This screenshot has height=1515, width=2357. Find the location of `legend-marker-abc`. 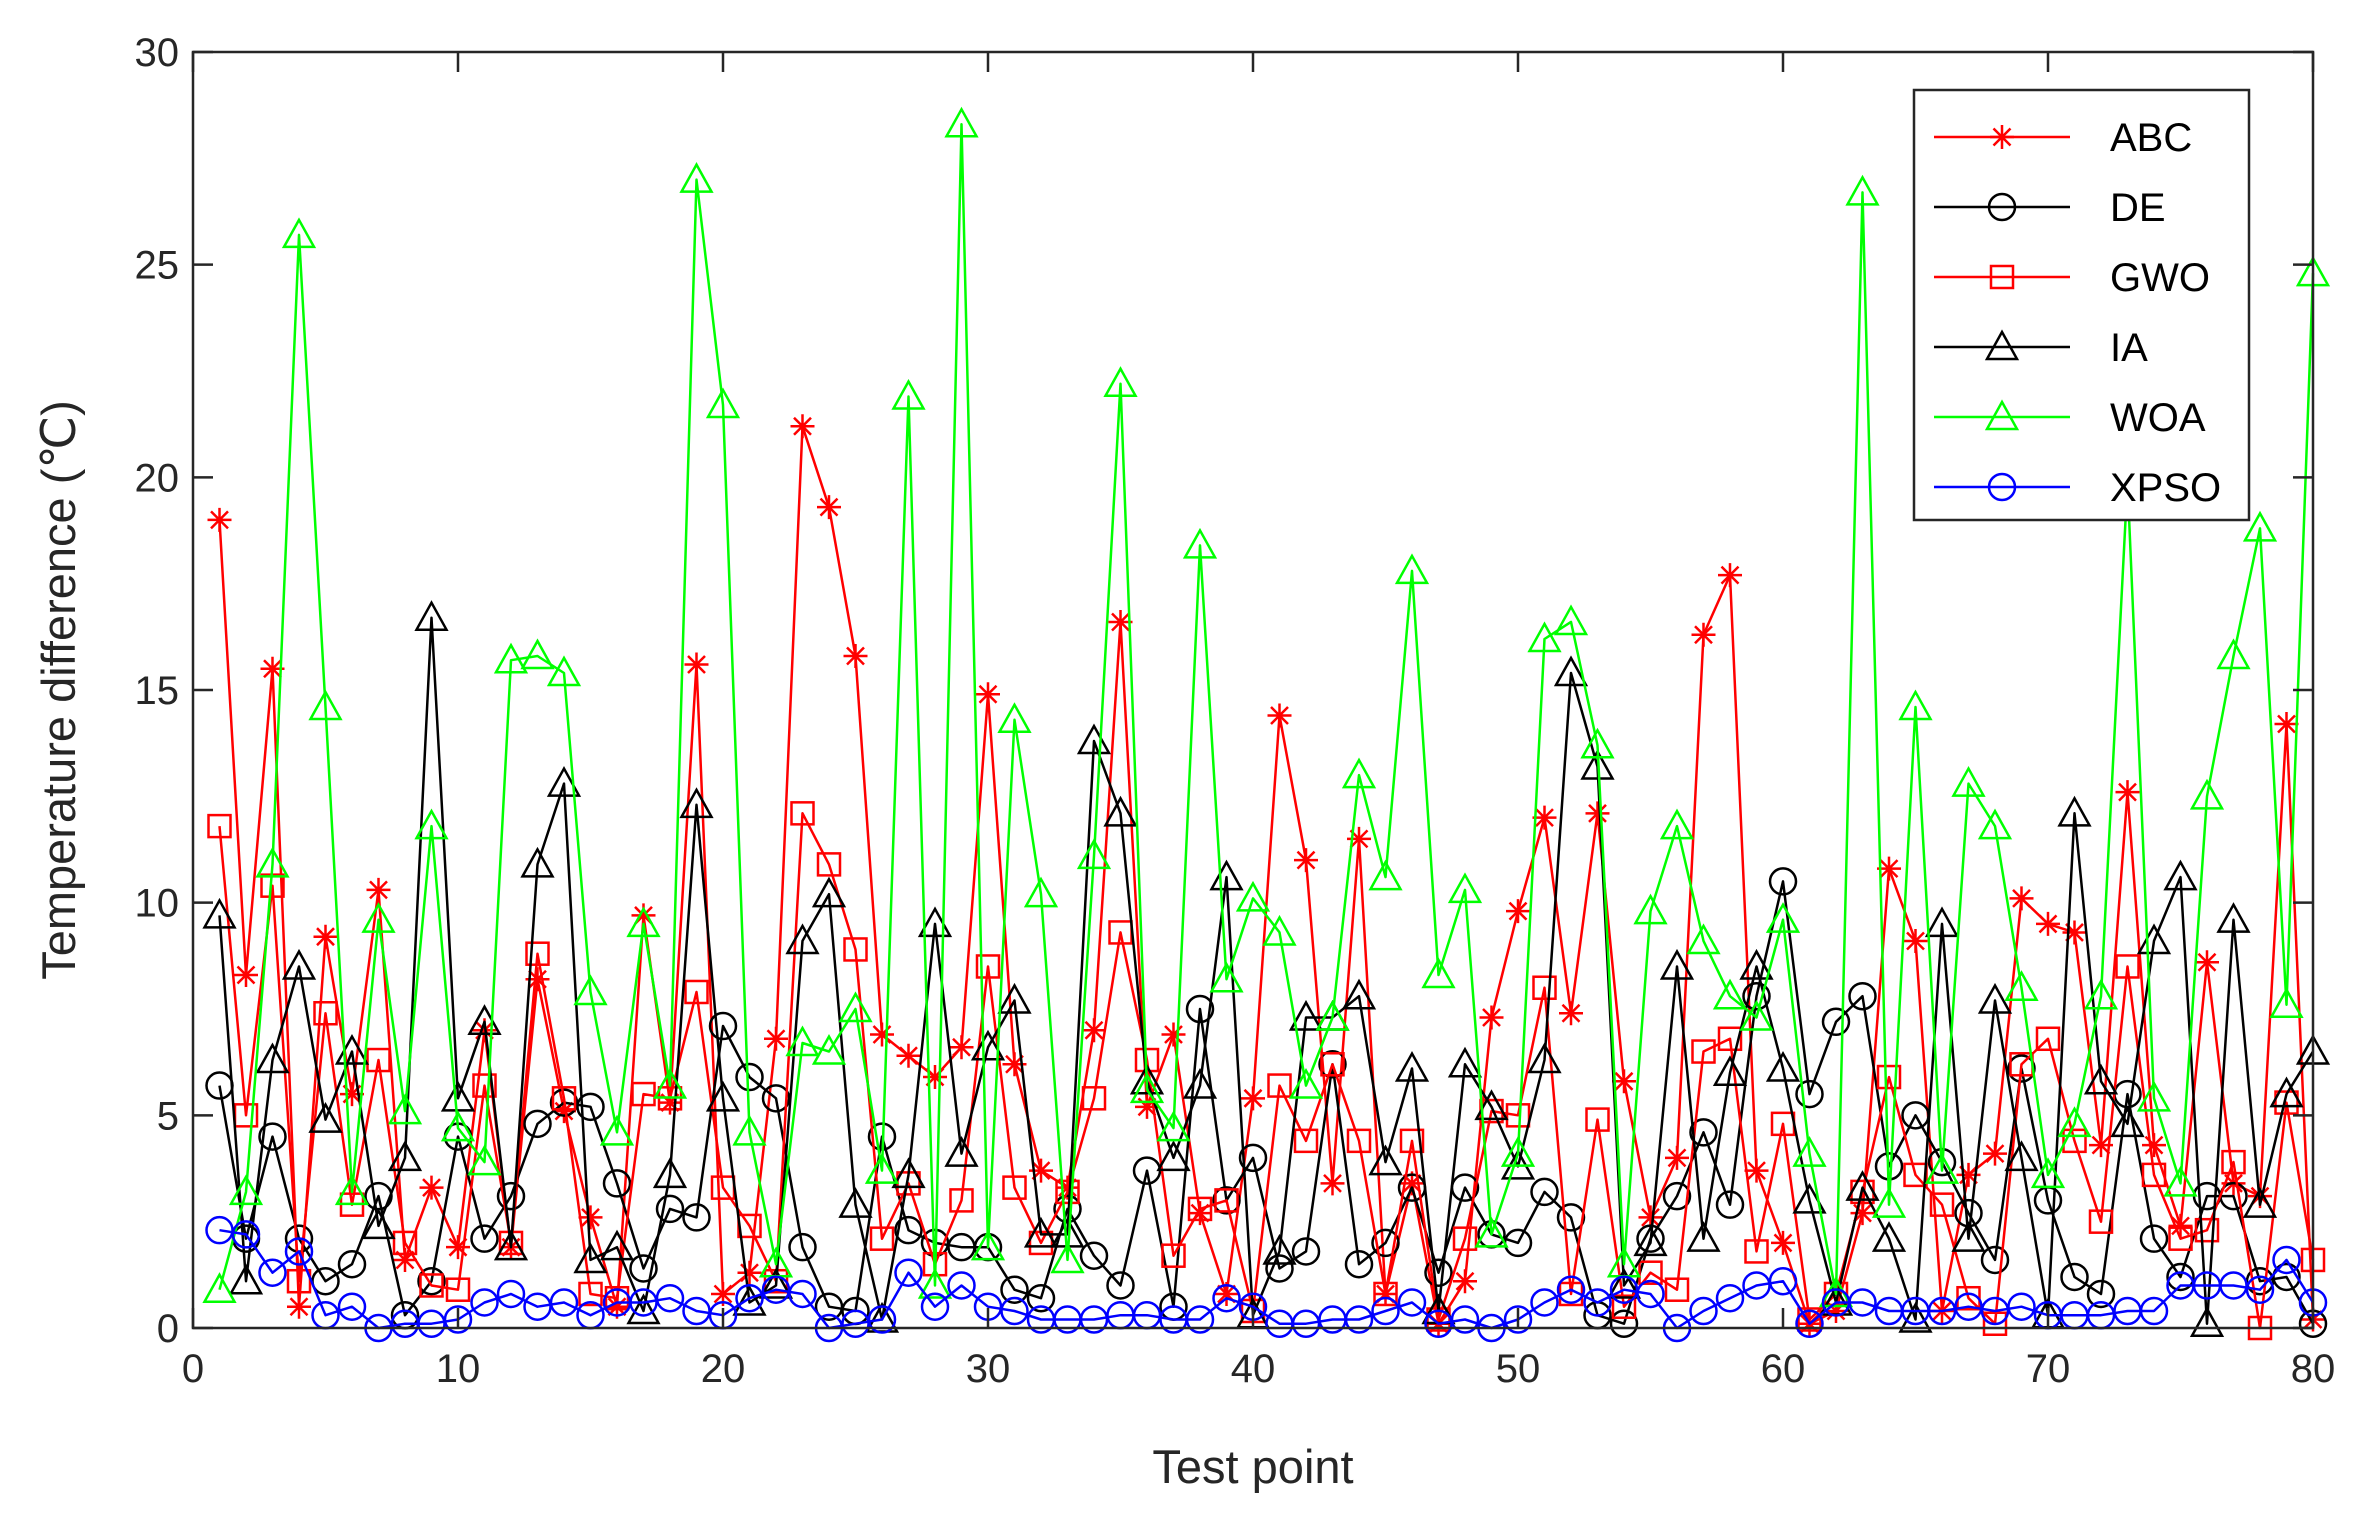

legend-marker-abc is located at coordinates (2002, 137).